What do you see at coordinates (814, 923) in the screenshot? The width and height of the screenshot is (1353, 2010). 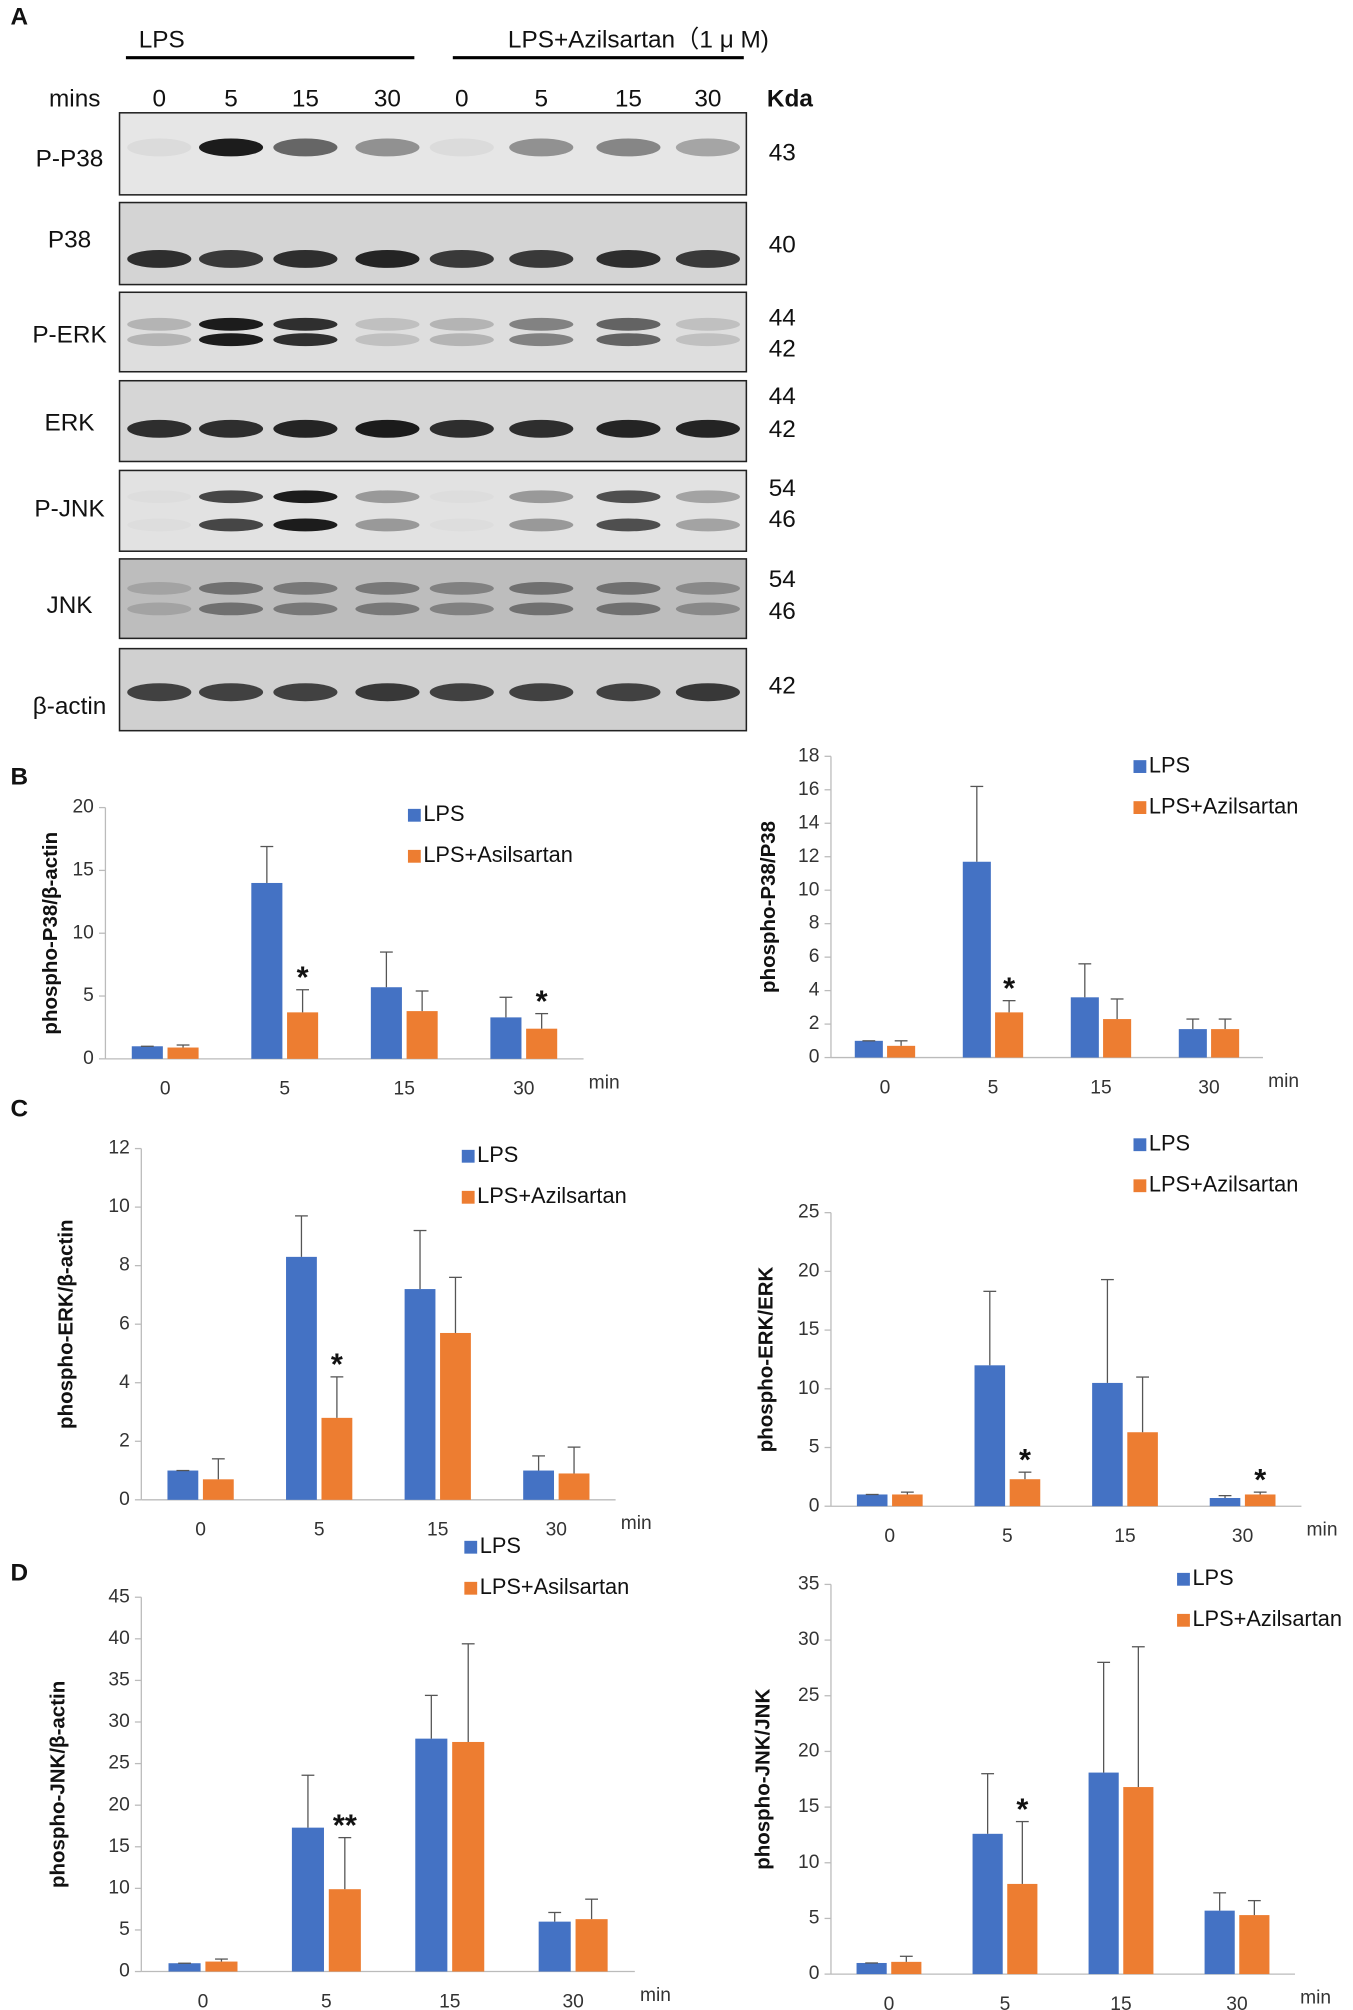 I see `y-tick-label: 8` at bounding box center [814, 923].